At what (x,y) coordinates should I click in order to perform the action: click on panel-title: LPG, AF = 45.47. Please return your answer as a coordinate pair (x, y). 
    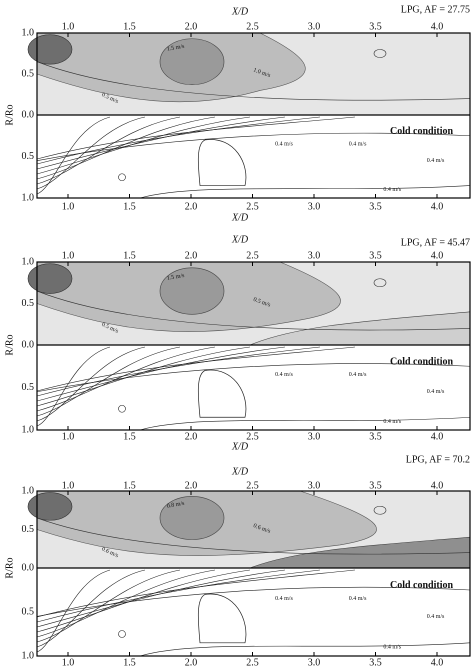
    Looking at the image, I should click on (435, 242).